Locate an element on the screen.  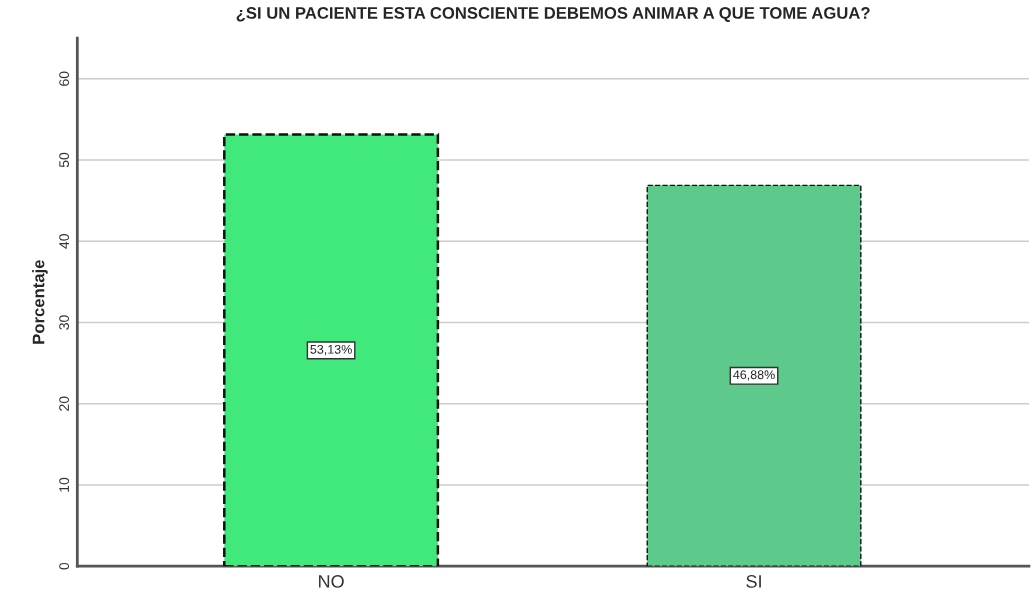
y-tick-label: 0 is located at coordinates (64, 566).